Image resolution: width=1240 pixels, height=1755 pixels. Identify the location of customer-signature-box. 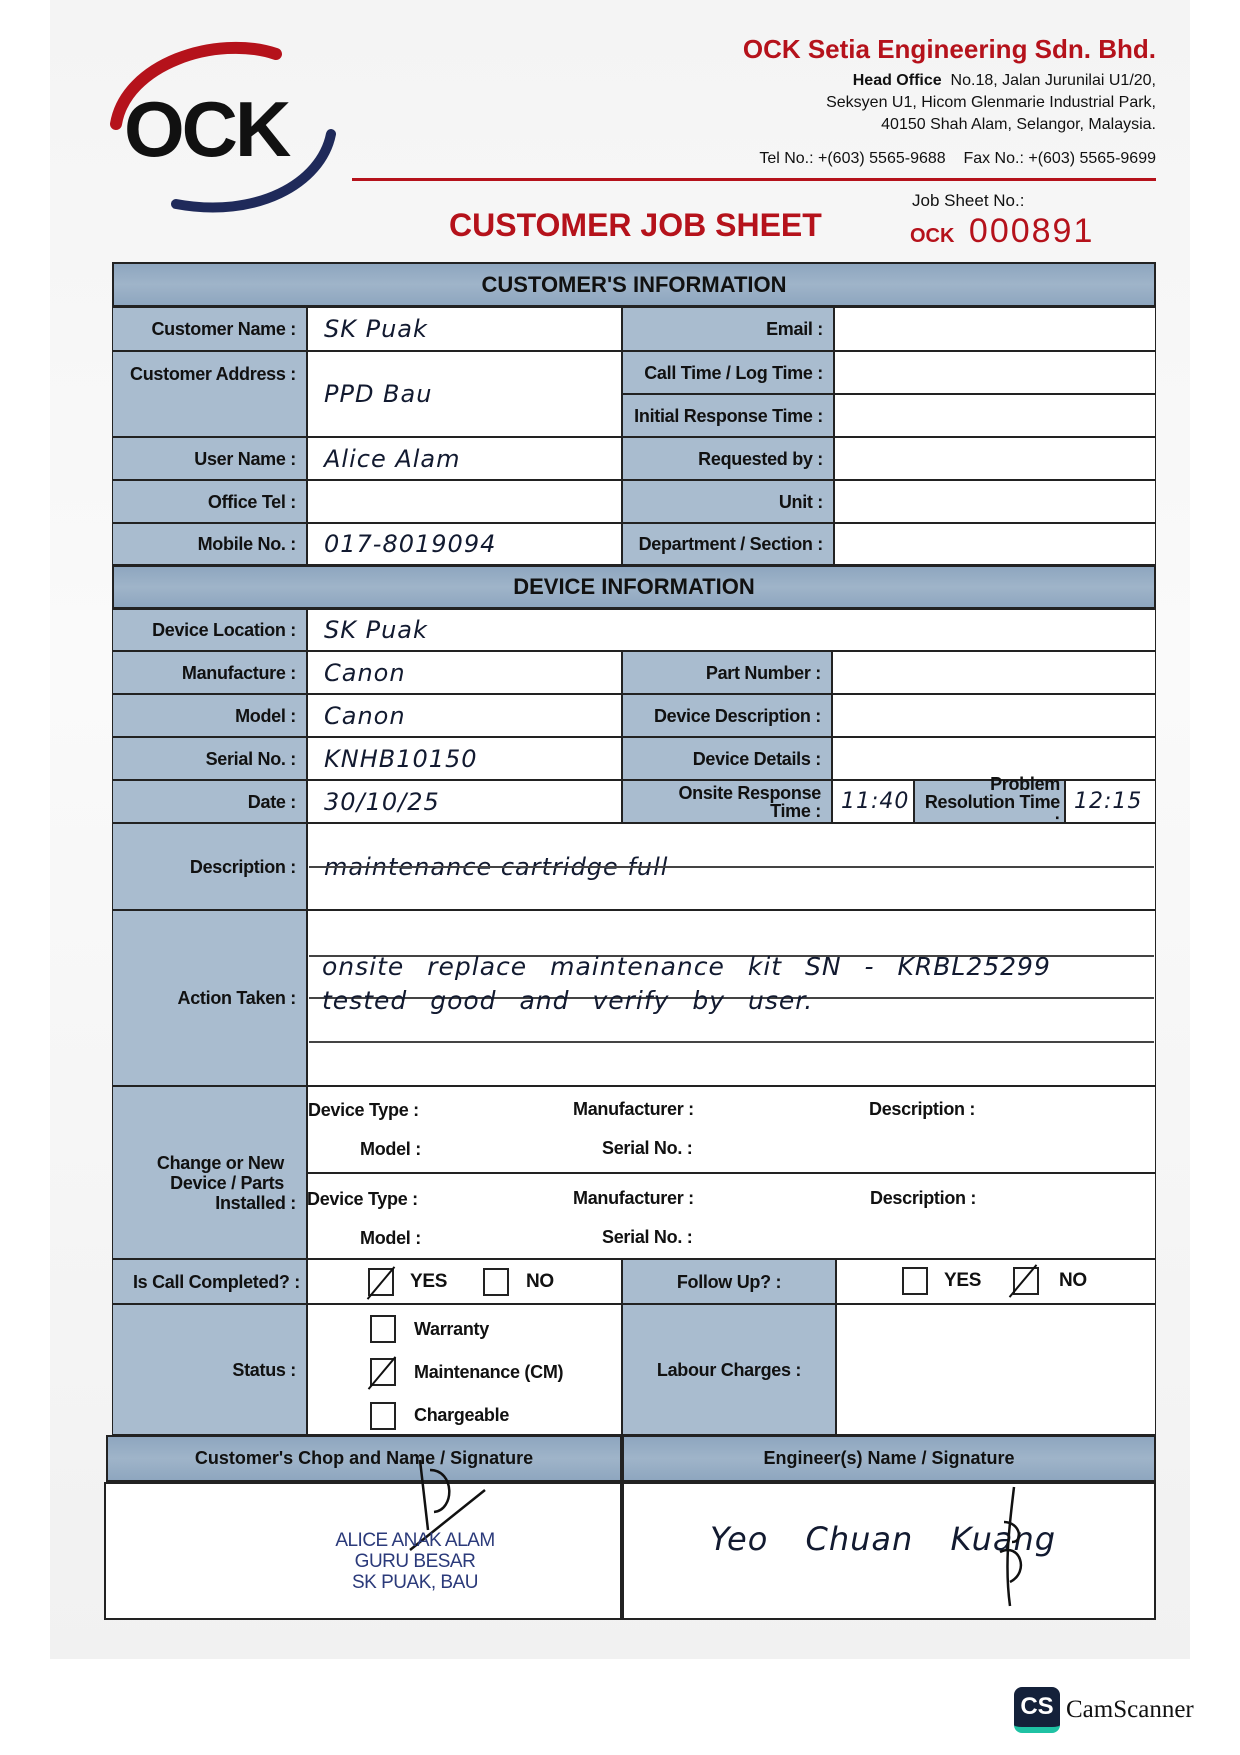
(363, 1551).